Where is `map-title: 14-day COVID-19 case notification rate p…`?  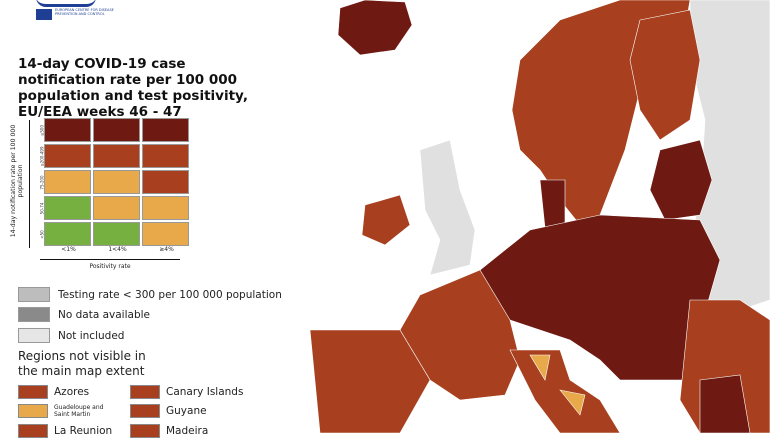 map-title: 14-day COVID-19 case notification rate p… is located at coordinates (133, 88).